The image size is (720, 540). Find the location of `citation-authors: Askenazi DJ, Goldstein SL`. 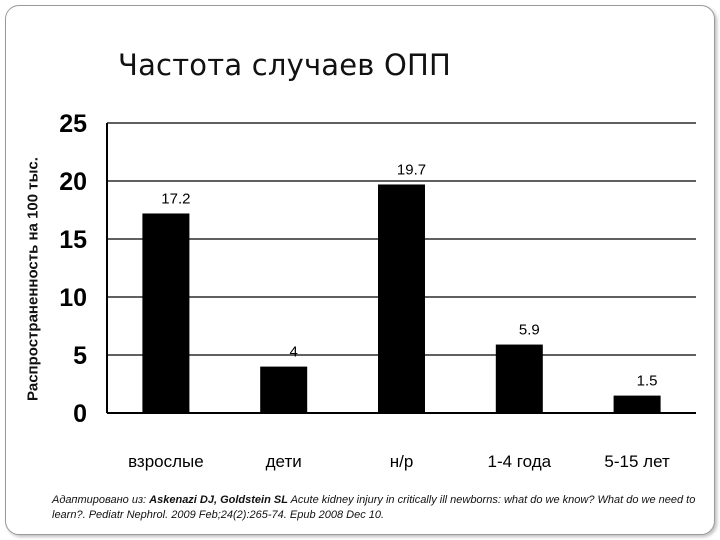

citation-authors: Askenazi DJ, Goldstein SL is located at coordinates (218, 500).